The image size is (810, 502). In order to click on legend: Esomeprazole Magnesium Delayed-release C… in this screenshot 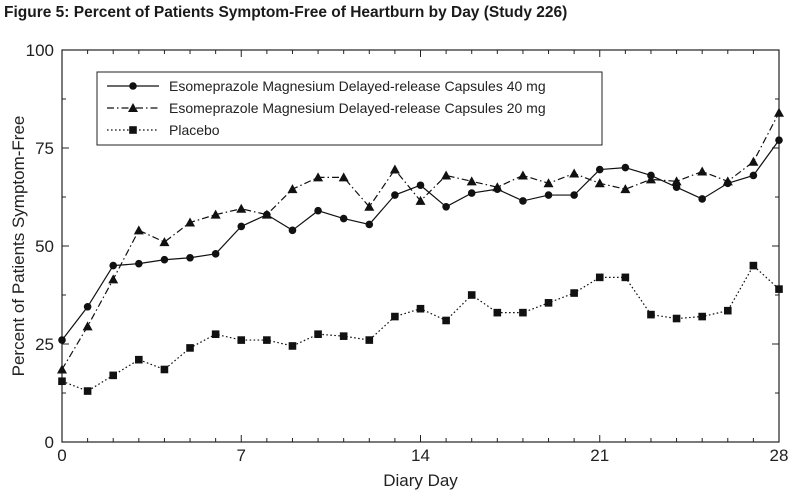, I will do `click(349, 108)`.